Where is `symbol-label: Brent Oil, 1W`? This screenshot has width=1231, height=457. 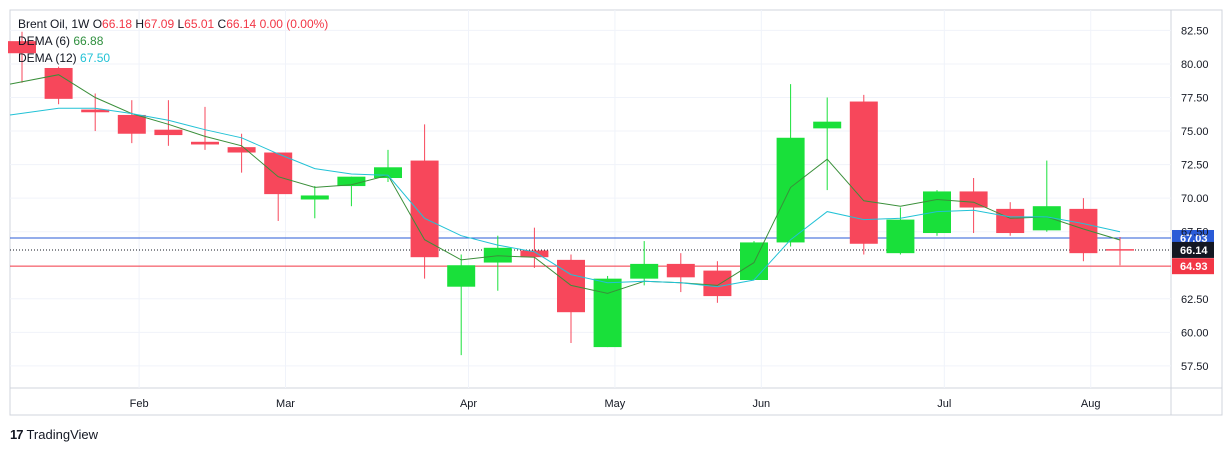
symbol-label: Brent Oil, 1W is located at coordinates (54, 24).